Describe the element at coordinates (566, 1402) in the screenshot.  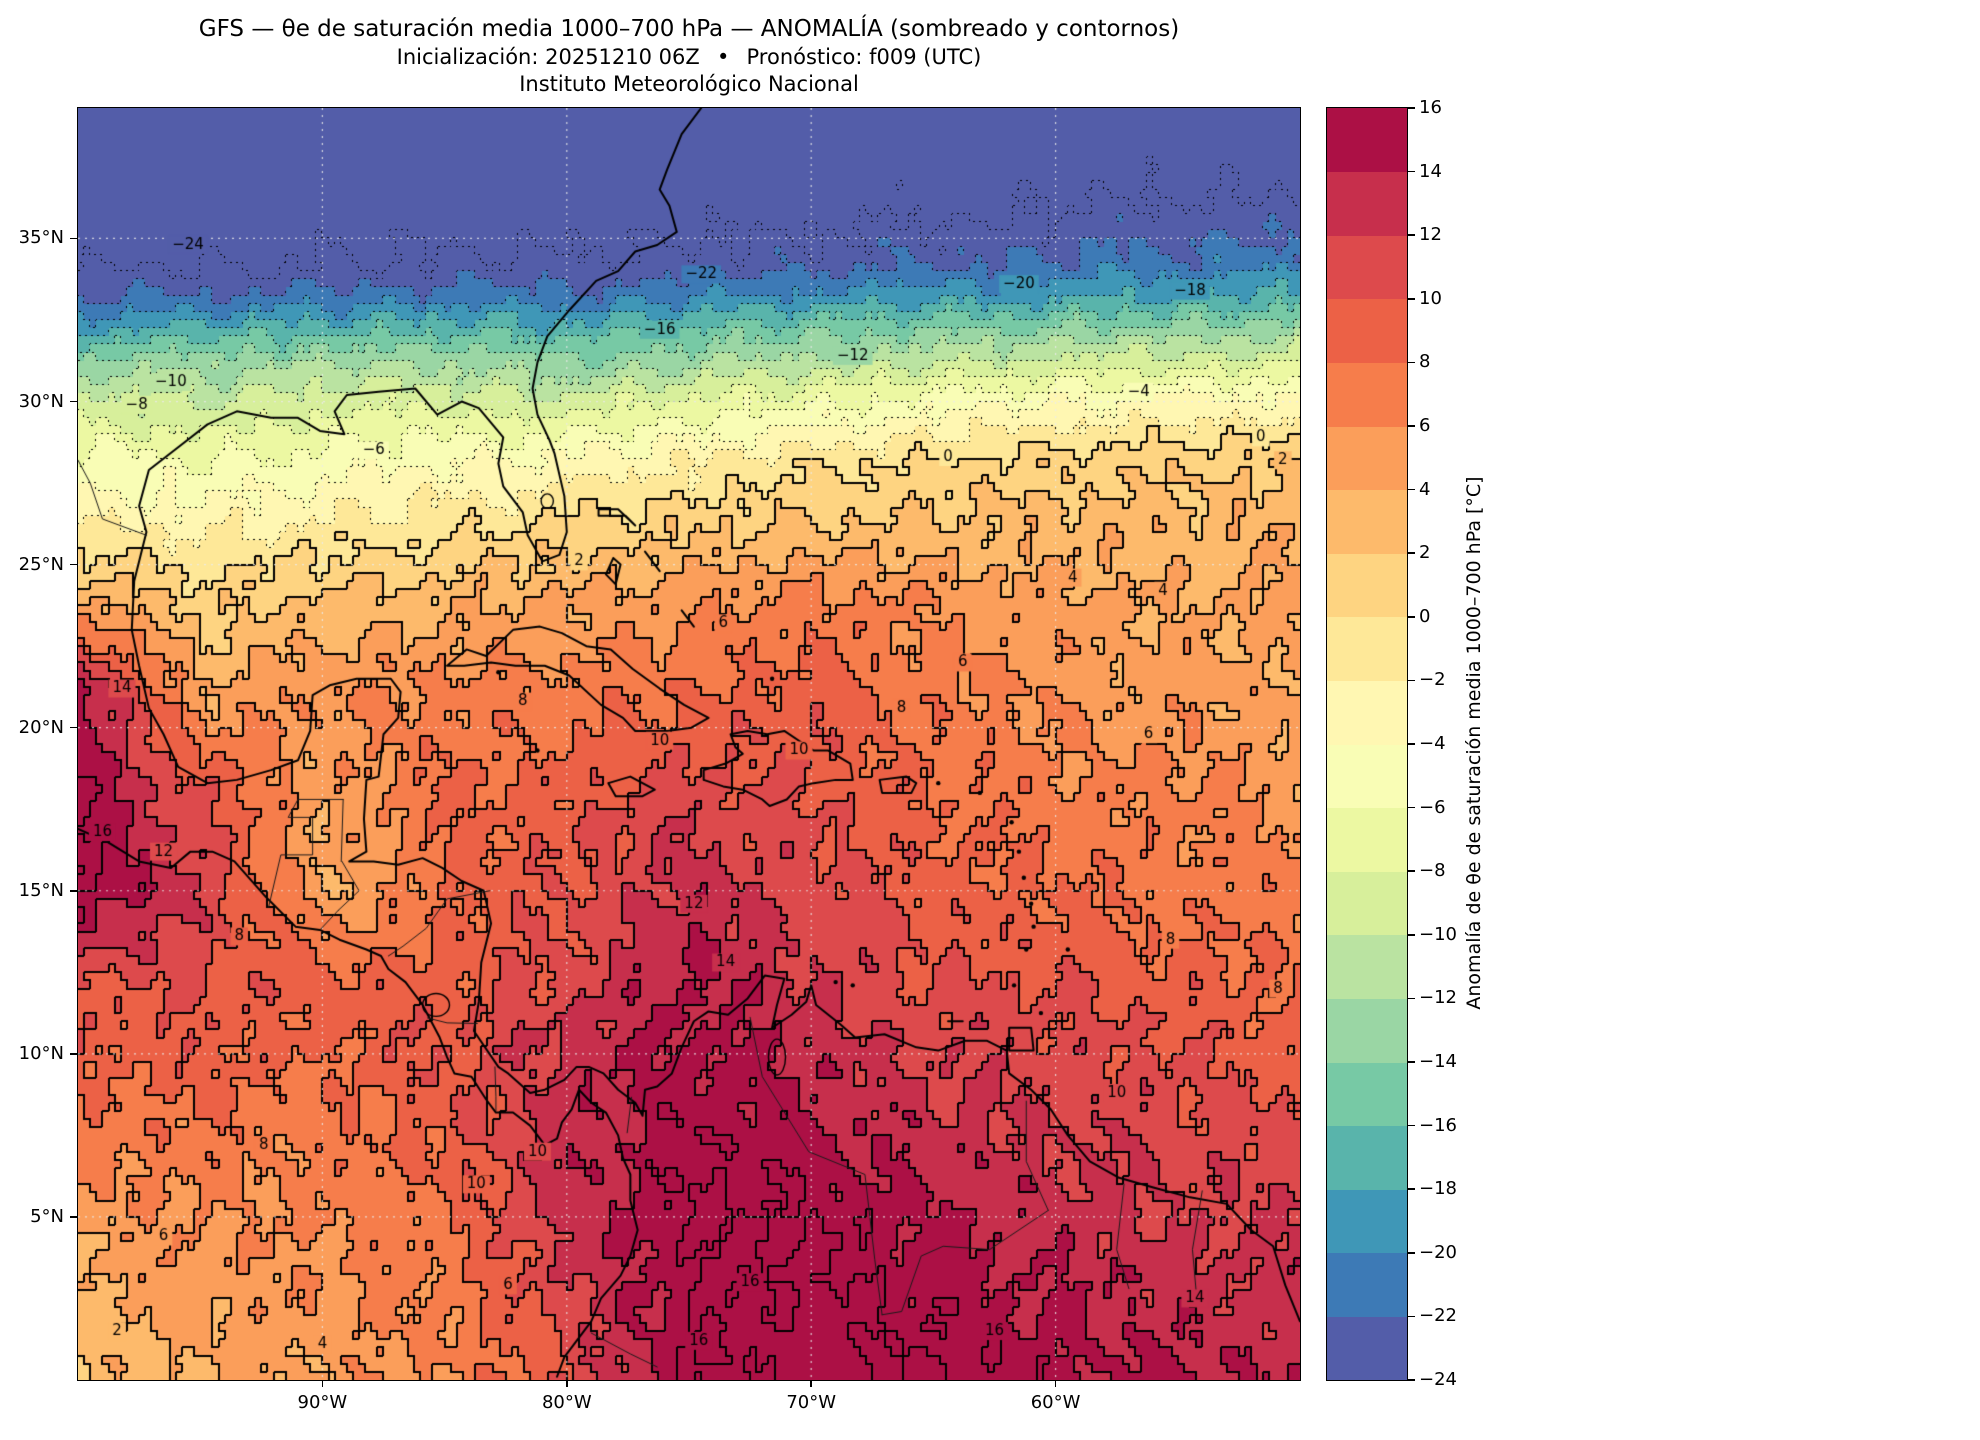
I see `x-tick-label: 80°W` at that location.